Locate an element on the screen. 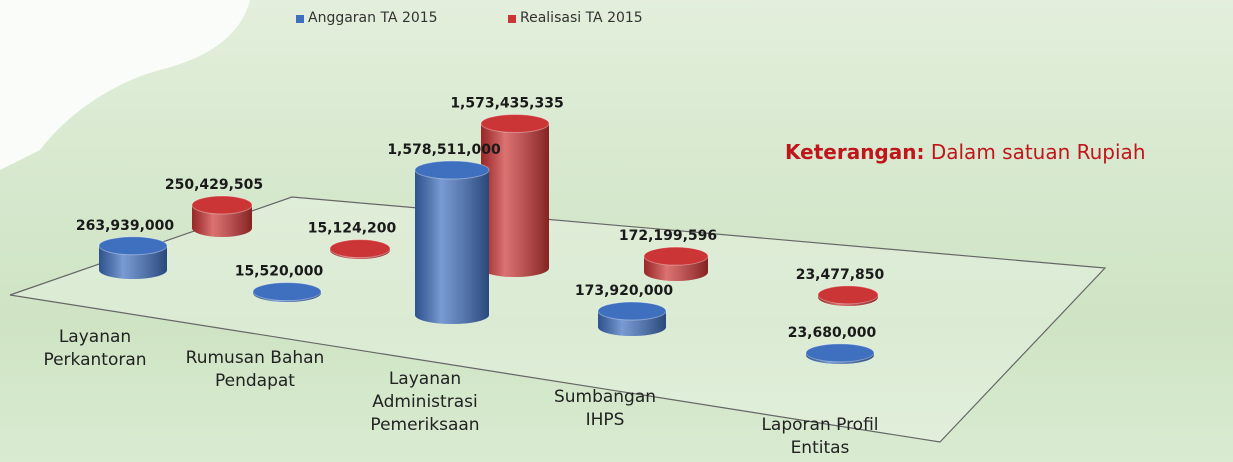  value-label: 15,520,000 is located at coordinates (279, 272).